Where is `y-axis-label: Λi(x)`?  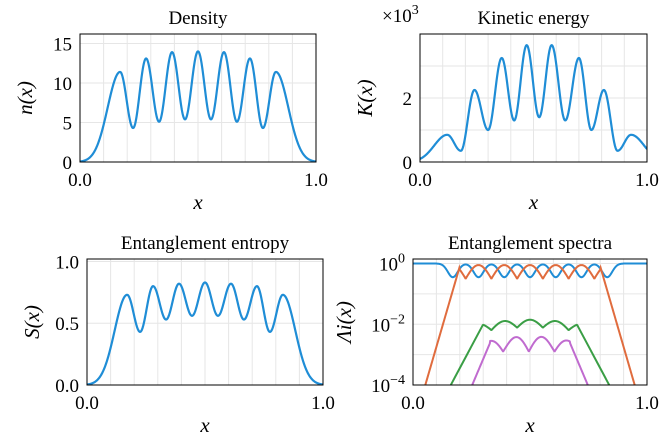 y-axis-label: Λi(x) is located at coordinates (344, 323).